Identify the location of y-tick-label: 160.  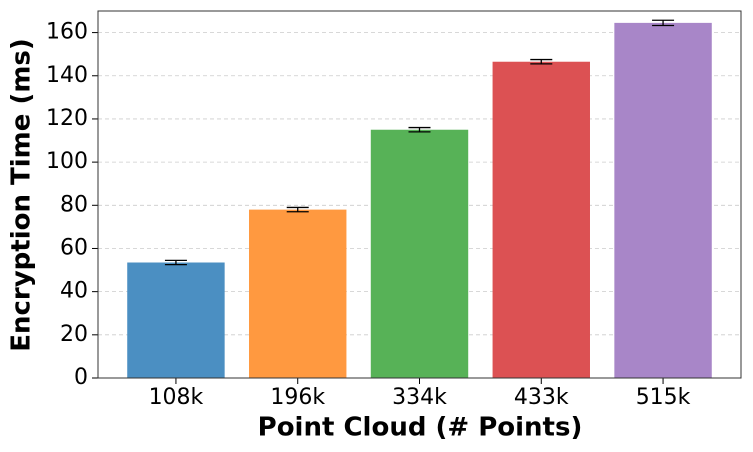
(67, 32).